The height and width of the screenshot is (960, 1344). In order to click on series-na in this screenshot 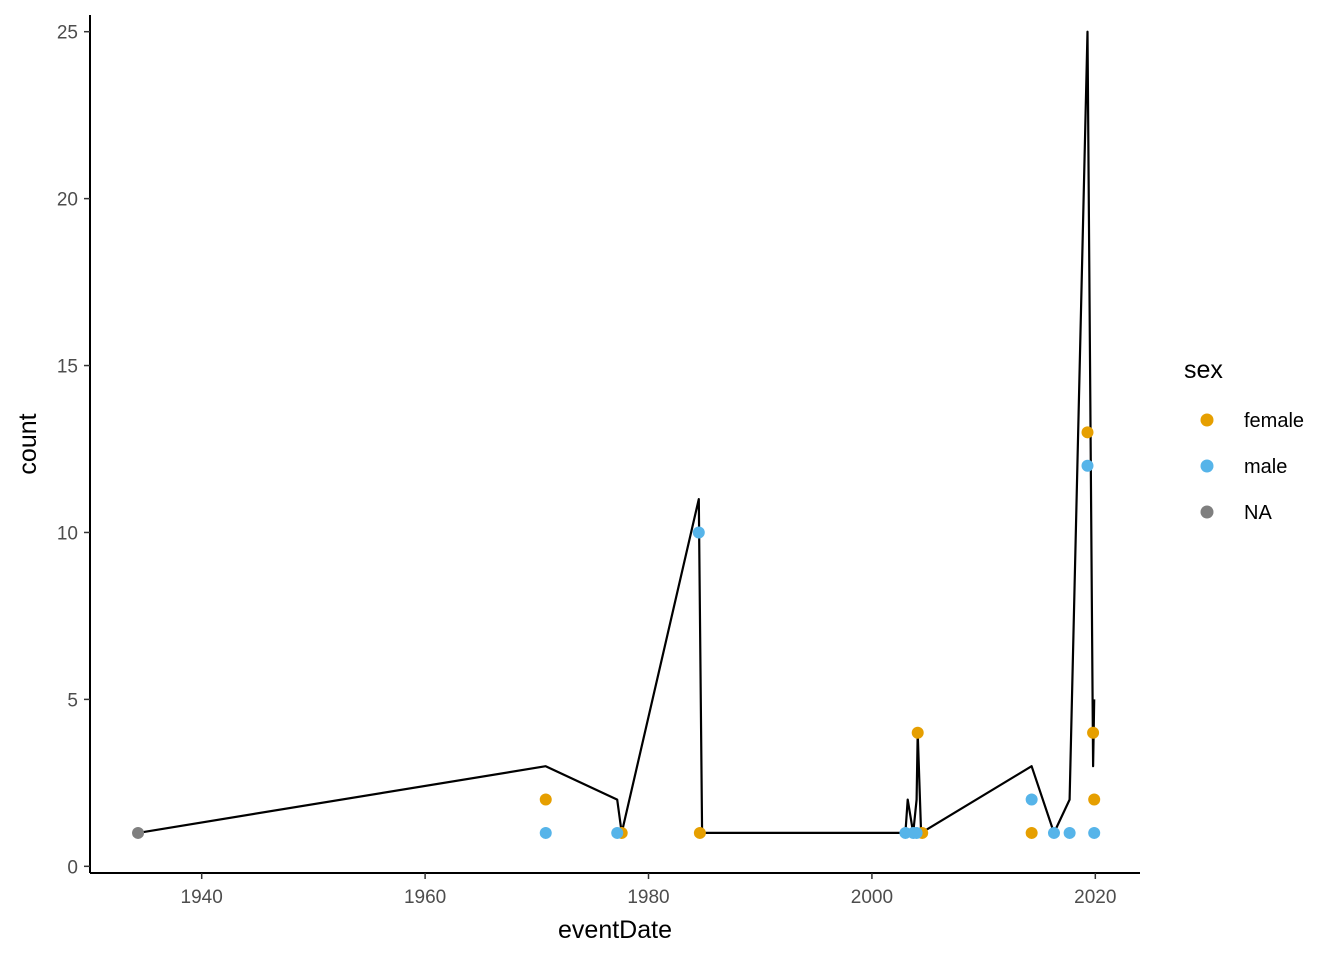, I will do `click(138, 832)`.